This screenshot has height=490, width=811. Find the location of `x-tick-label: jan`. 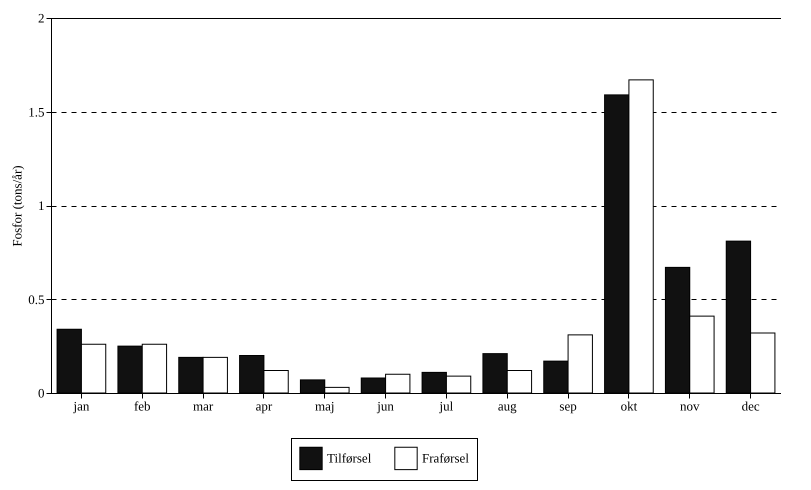

x-tick-label: jan is located at coordinates (81, 406).